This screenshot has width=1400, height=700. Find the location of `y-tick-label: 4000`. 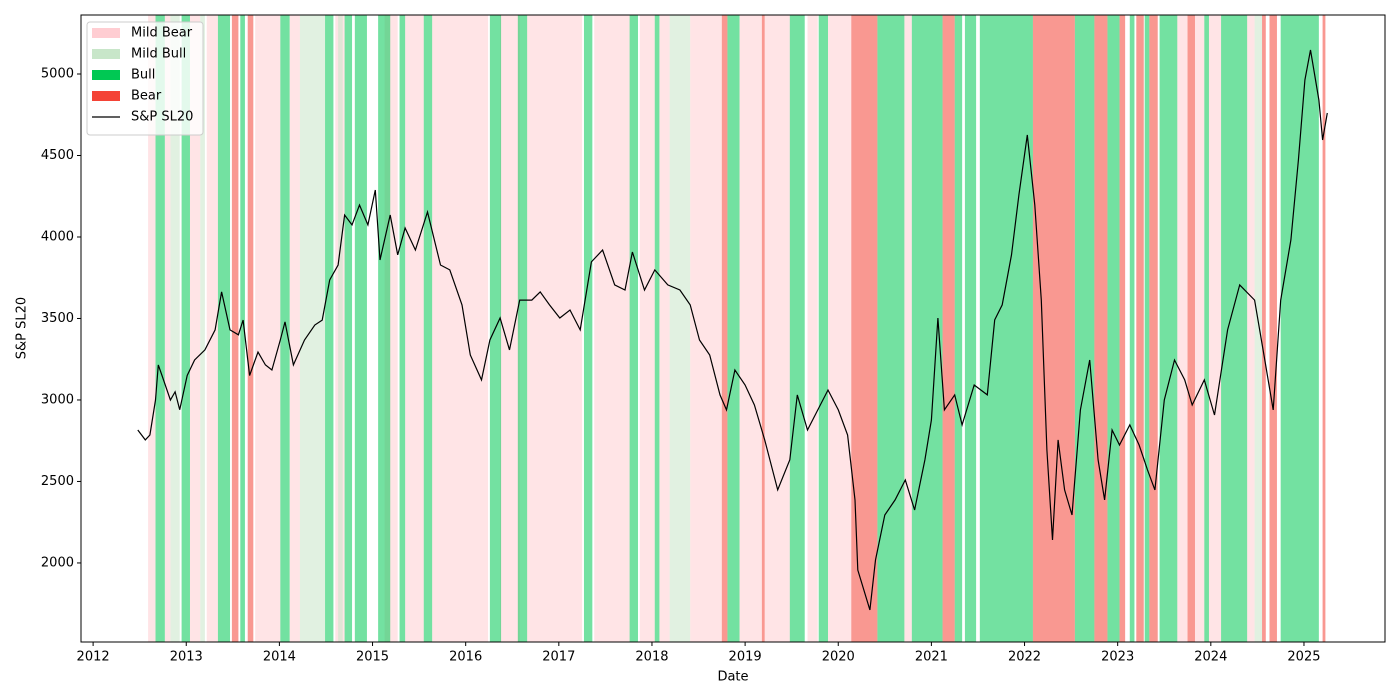

y-tick-label: 4000 is located at coordinates (57, 236).